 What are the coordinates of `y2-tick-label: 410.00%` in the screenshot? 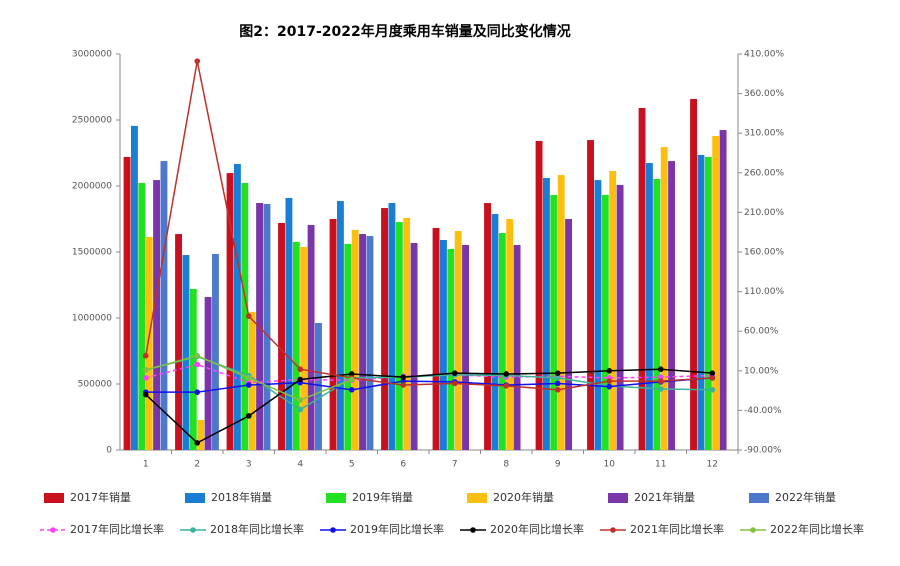 It's located at (764, 55).